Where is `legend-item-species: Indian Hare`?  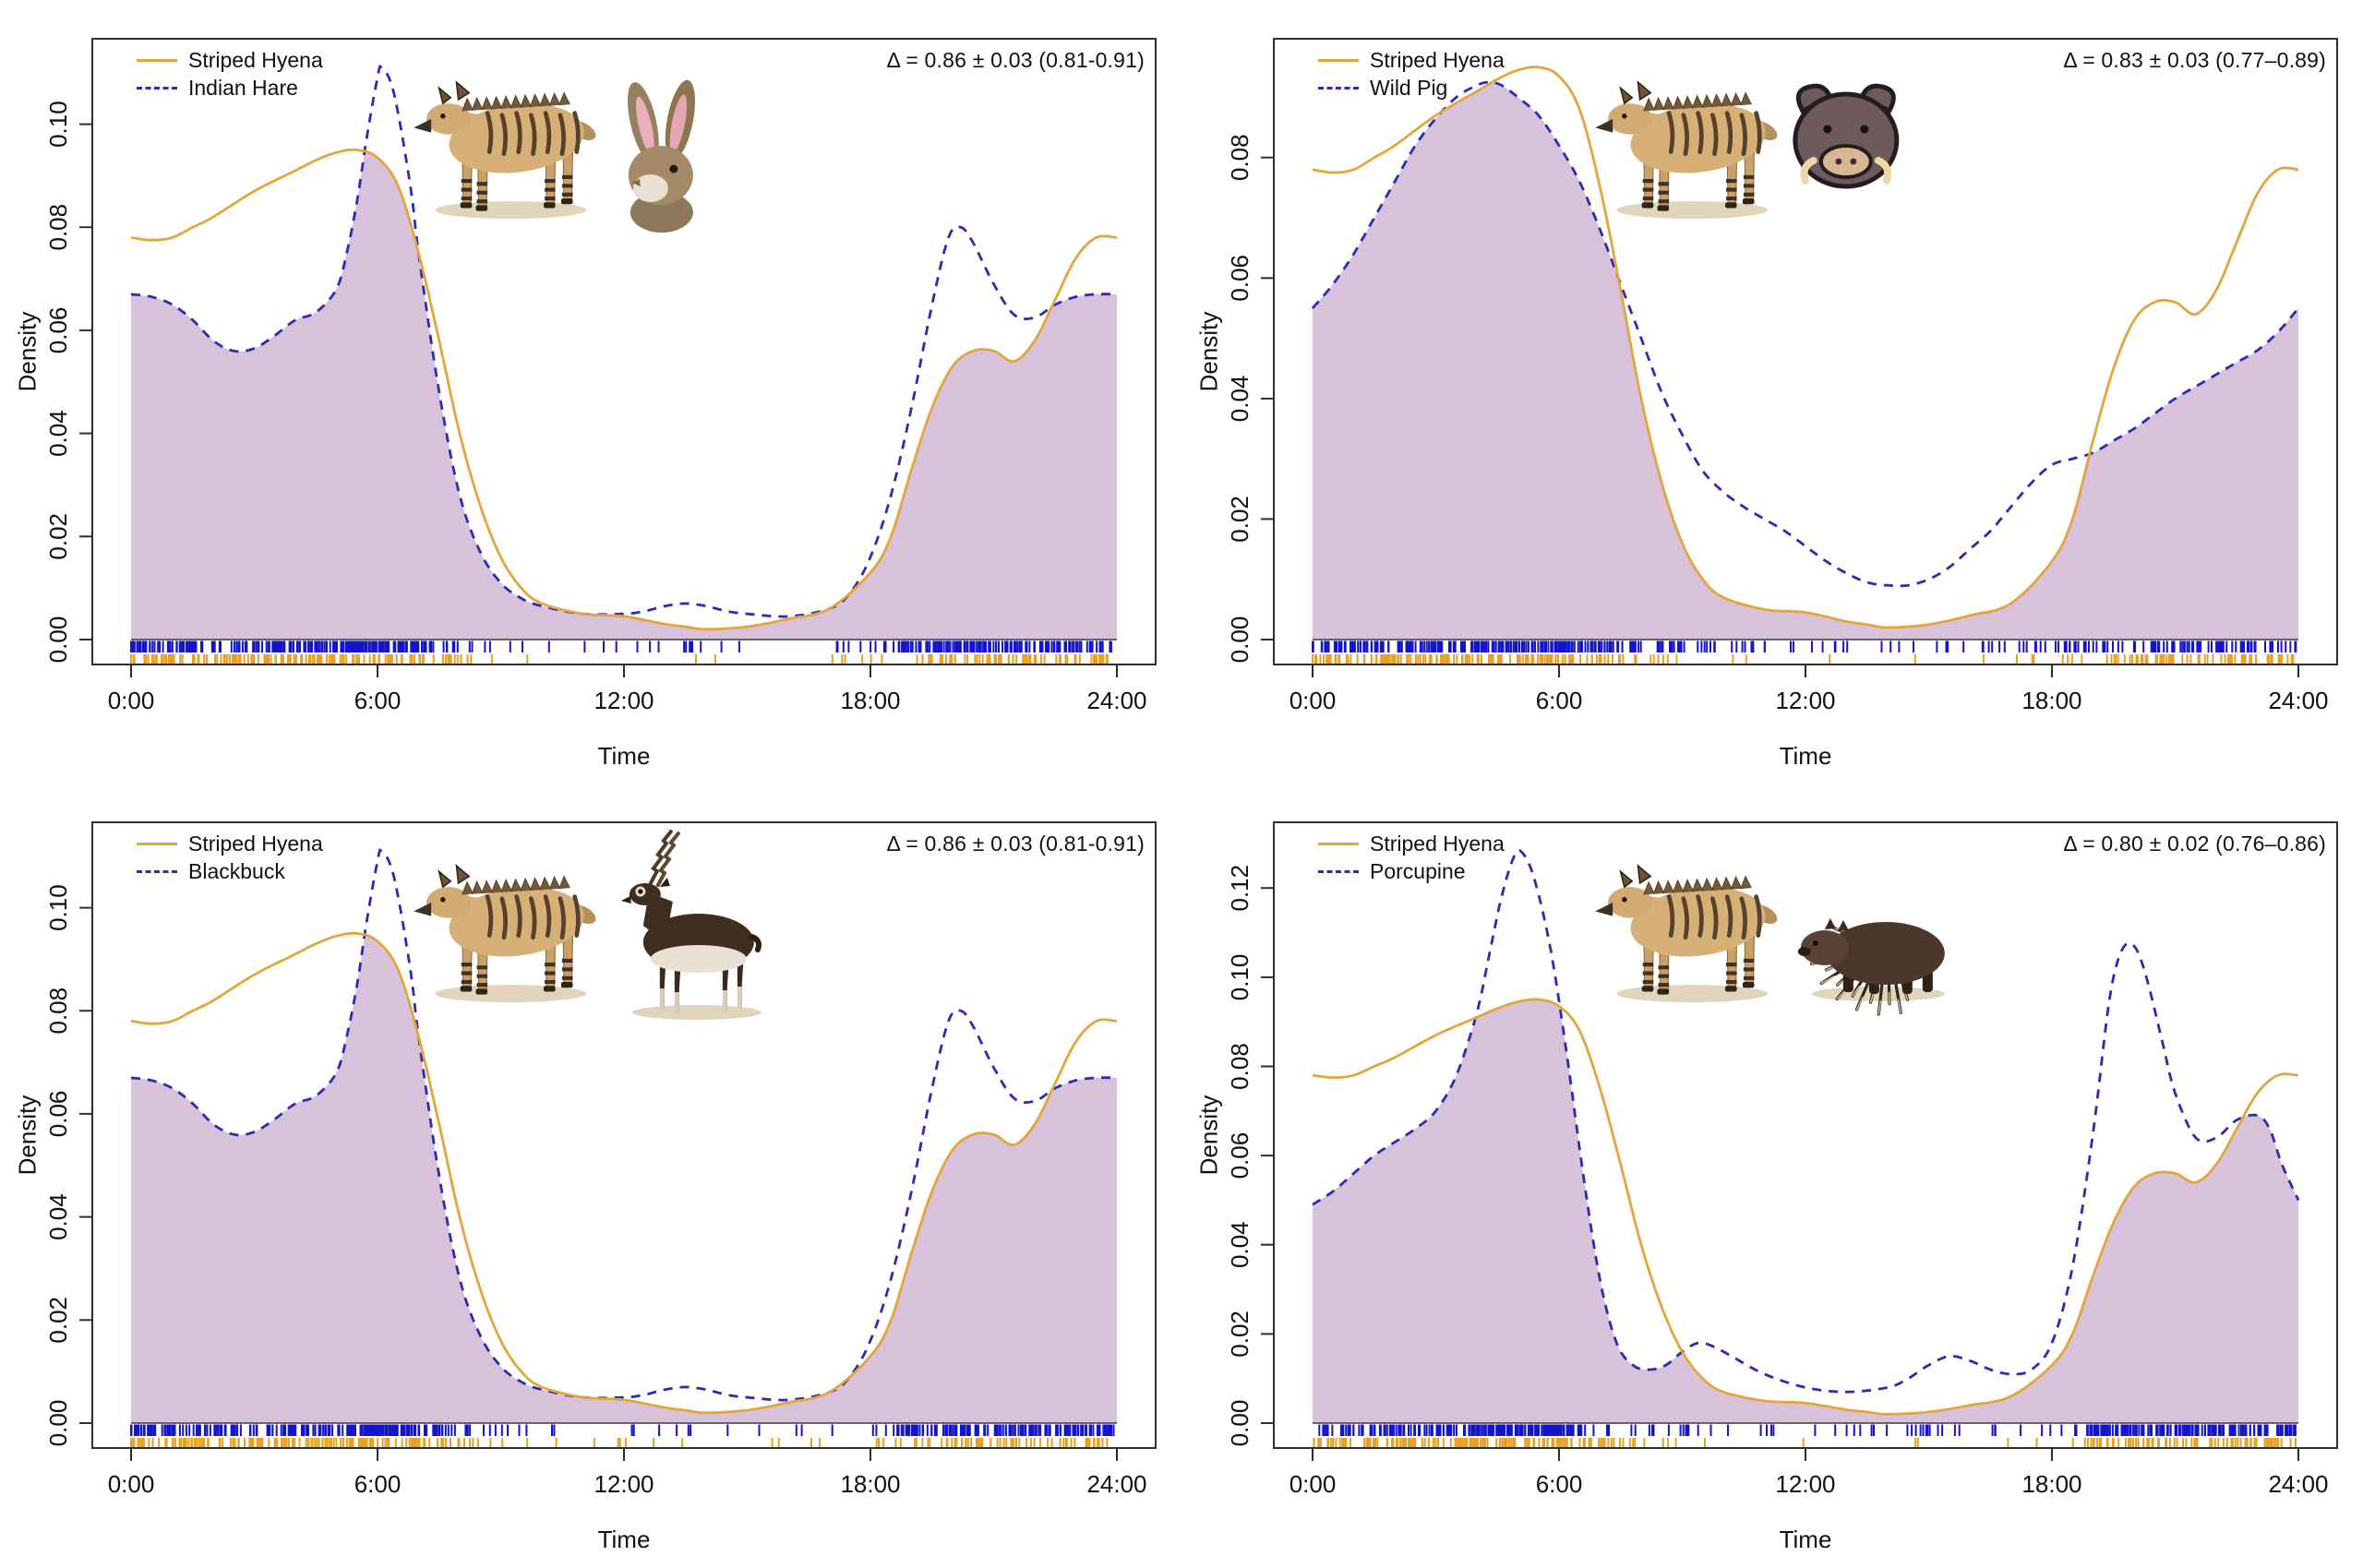
legend-item-species: Indian Hare is located at coordinates (230, 88).